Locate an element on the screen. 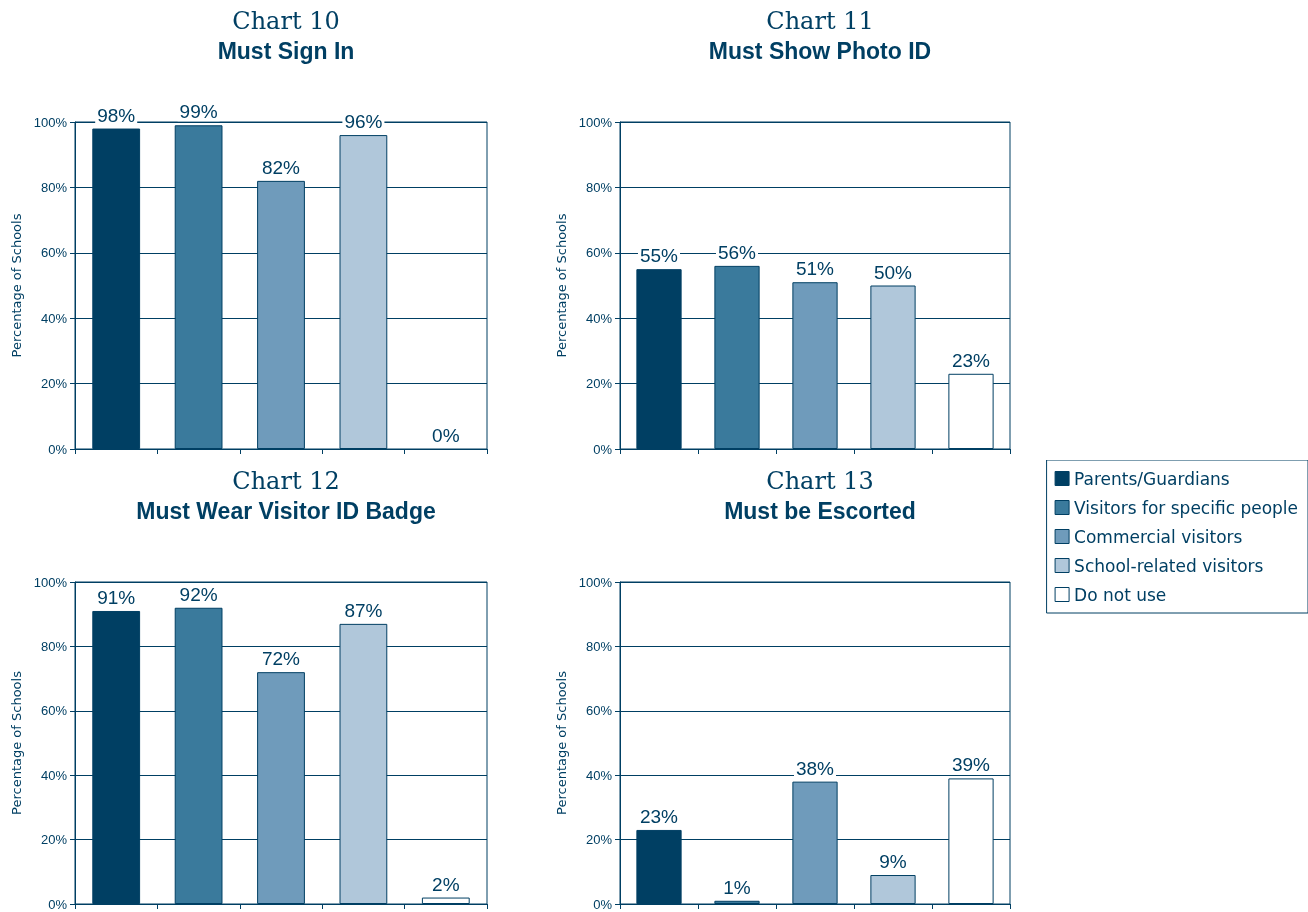 This screenshot has width=1308, height=912. data-label: 96% is located at coordinates (363, 122).